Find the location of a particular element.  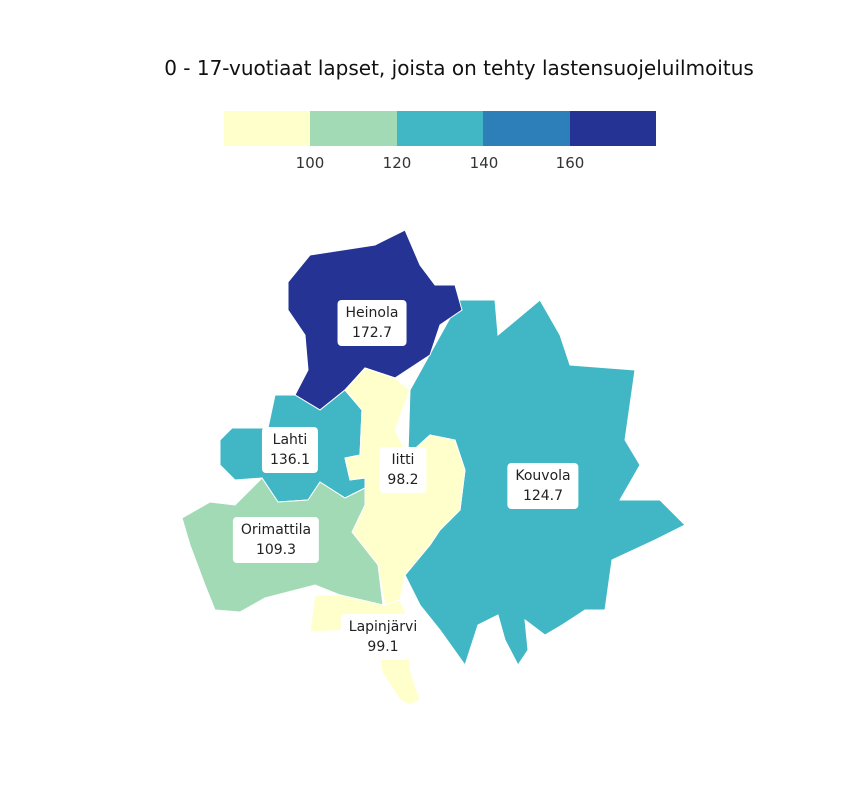

label-lapinjarvi-value: 99.1 is located at coordinates (383, 647).